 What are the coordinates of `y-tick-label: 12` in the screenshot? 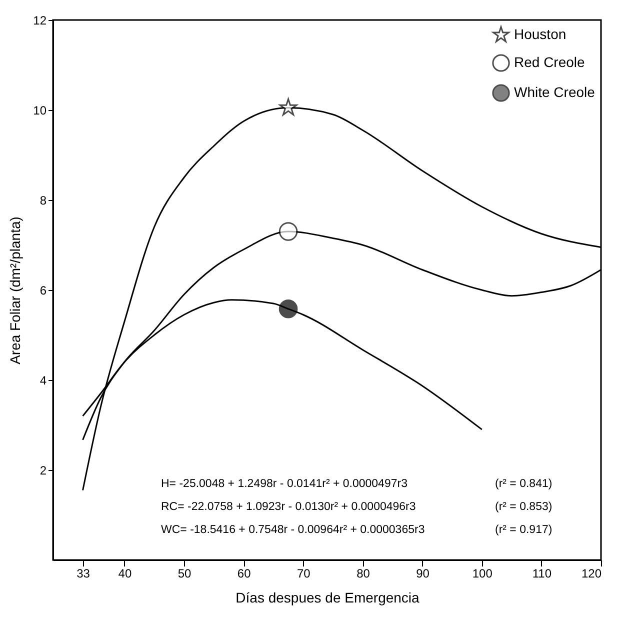 It's located at (40, 21).